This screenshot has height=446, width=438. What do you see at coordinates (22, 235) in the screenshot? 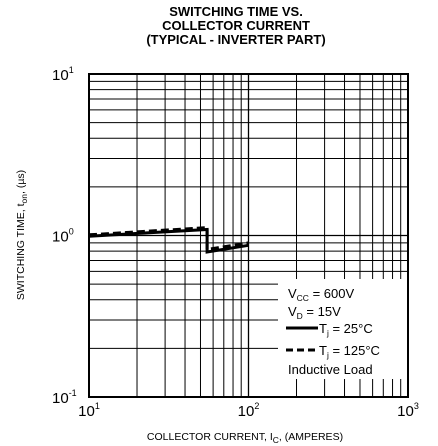
I see `y-axis-label: SWITCHING TIME, ton, (µs)` at bounding box center [22, 235].